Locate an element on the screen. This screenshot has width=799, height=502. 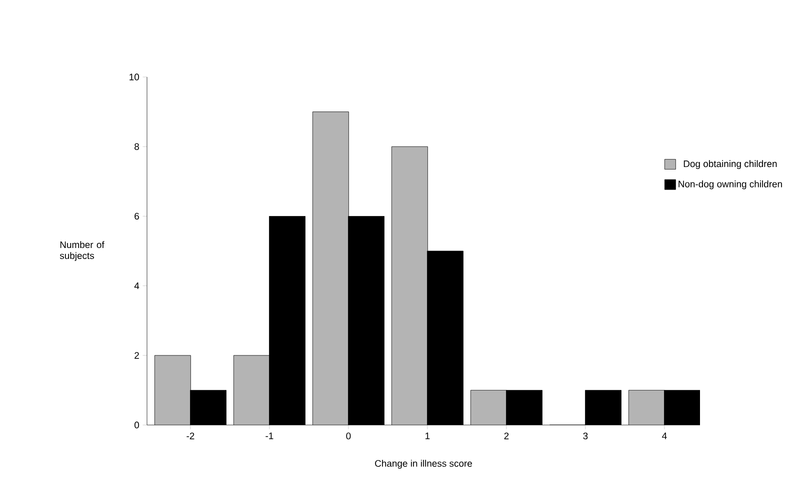
x-axis-title: Change in illness score is located at coordinates (423, 464).